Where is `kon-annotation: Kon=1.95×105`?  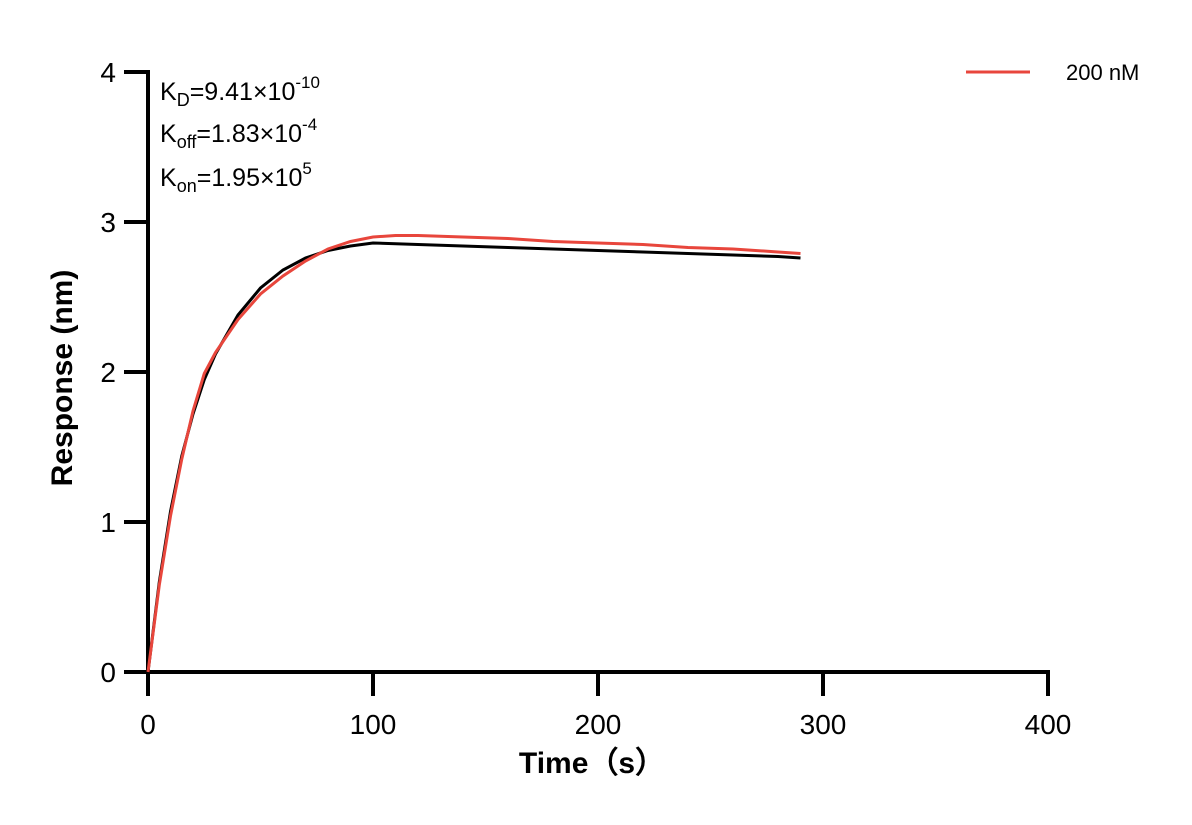 kon-annotation: Kon=1.95×105 is located at coordinates (236, 177).